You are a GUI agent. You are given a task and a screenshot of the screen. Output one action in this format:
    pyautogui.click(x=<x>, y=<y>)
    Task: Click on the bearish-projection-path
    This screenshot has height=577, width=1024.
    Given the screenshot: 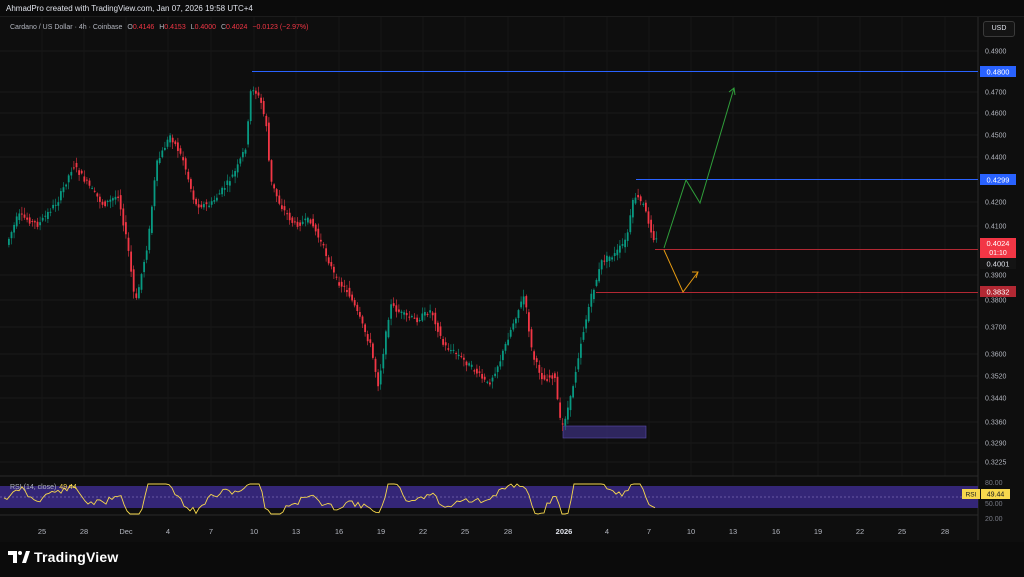 What is the action you would take?
    pyautogui.click(x=681, y=271)
    